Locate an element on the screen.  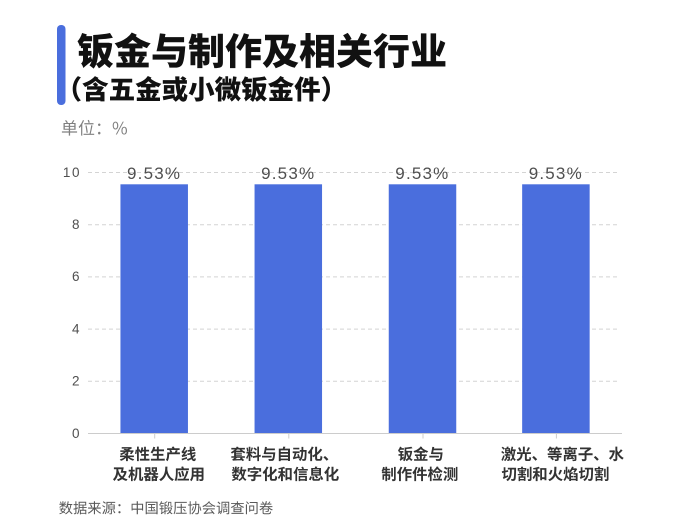
svg-text: 4 is located at coordinates (76, 328).